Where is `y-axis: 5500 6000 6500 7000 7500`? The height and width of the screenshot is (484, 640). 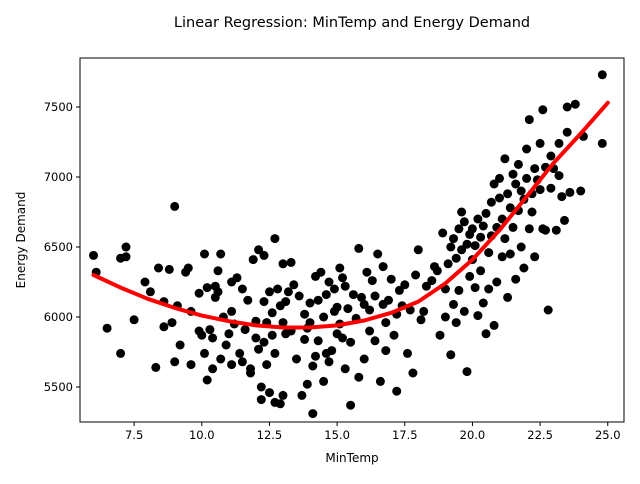
y-axis: 5500 6000 6500 7000 7500 is located at coordinates (62, 247).